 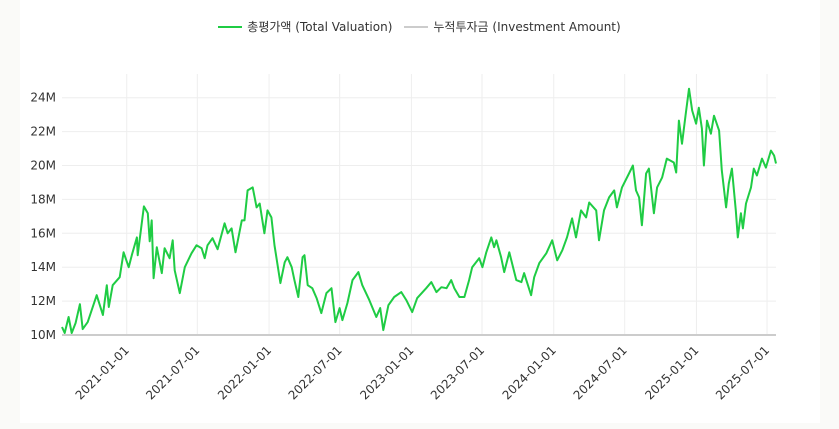 What do you see at coordinates (742, 372) in the screenshot?
I see `x-tick-label: 2025-07-01` at bounding box center [742, 372].